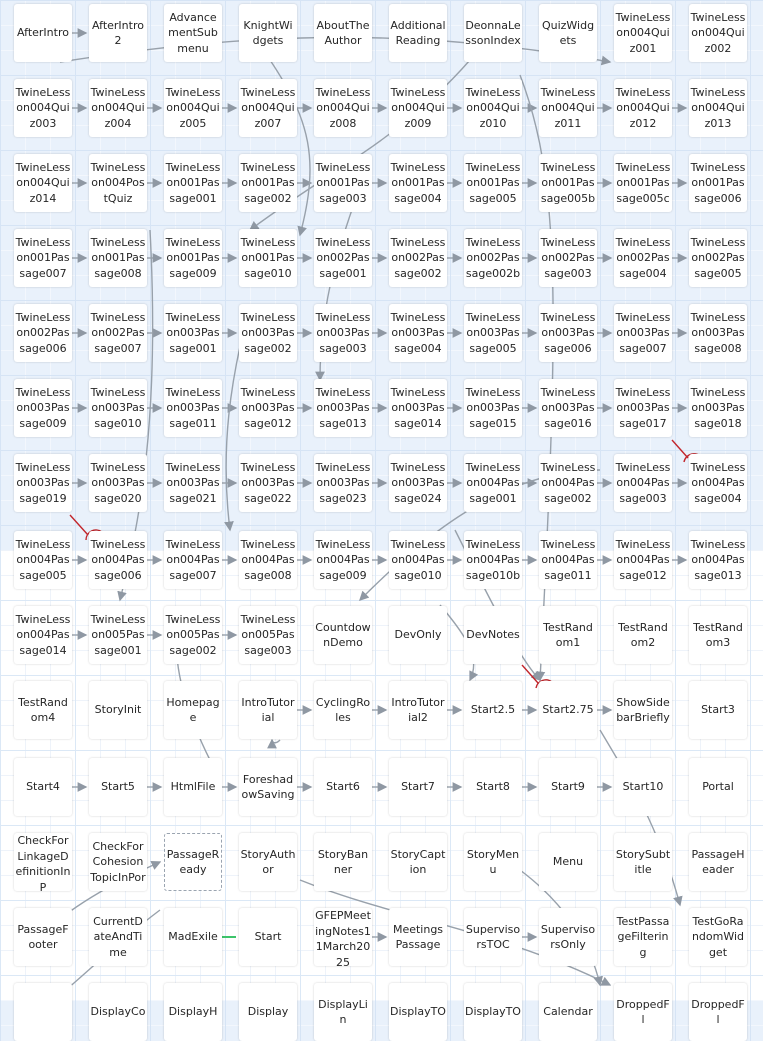 This screenshot has width=763, height=1041. What do you see at coordinates (418, 710) in the screenshot?
I see `passage-card: IntroTutorial2` at bounding box center [418, 710].